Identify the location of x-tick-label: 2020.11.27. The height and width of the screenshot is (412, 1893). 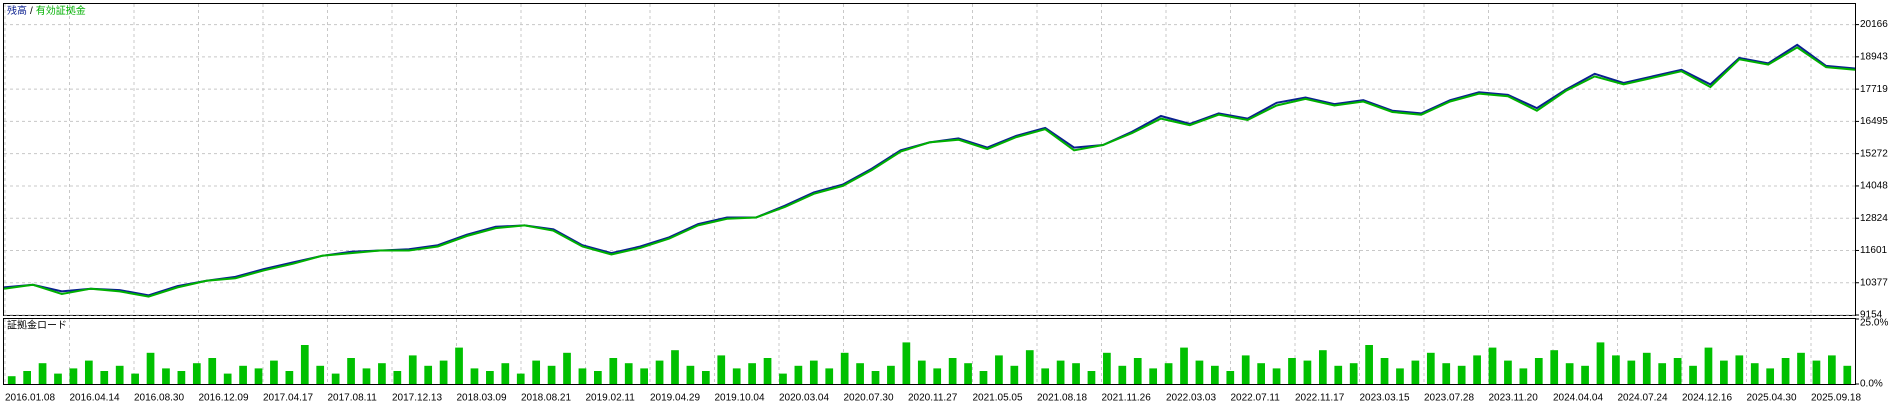
(933, 398).